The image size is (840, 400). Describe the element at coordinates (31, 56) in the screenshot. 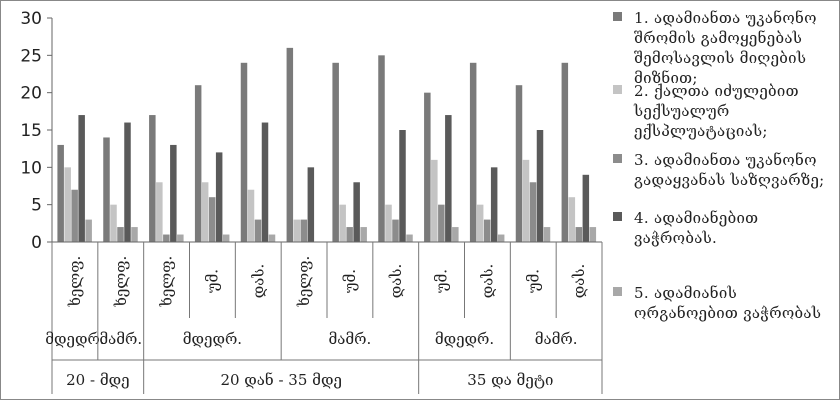

I see `y-tick-label: 25` at that location.